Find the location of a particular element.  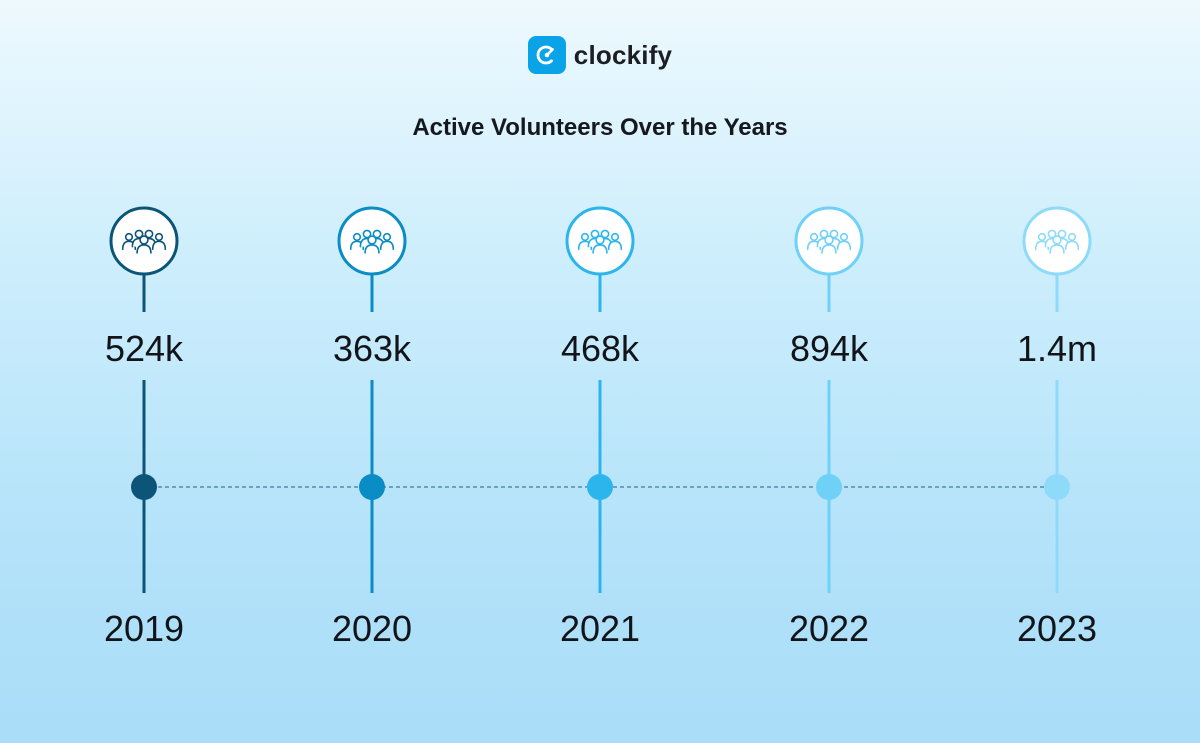

year-label: 2021 is located at coordinates (600, 628).